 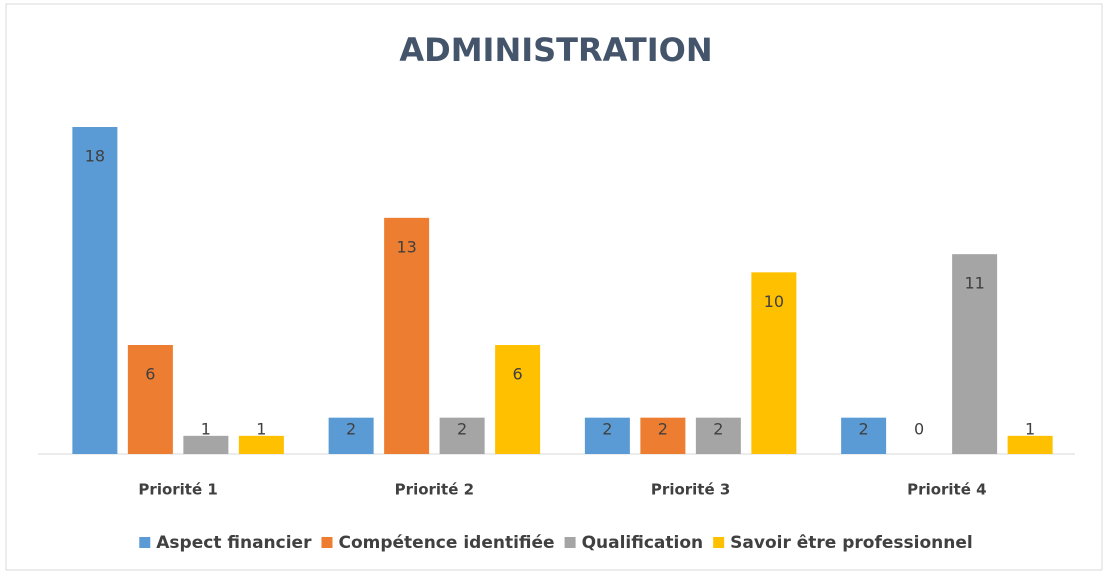 I want to click on data-label: 11, so click(x=974, y=283).